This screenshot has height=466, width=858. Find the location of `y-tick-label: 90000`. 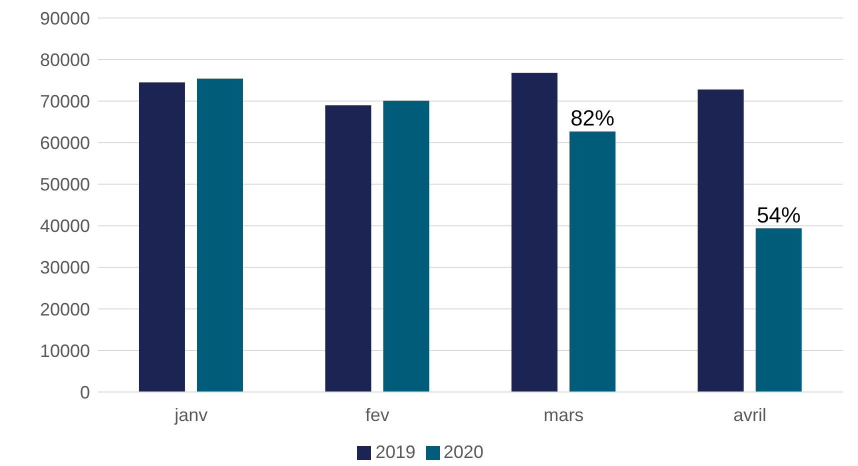

y-tick-label: 90000 is located at coordinates (65, 18).